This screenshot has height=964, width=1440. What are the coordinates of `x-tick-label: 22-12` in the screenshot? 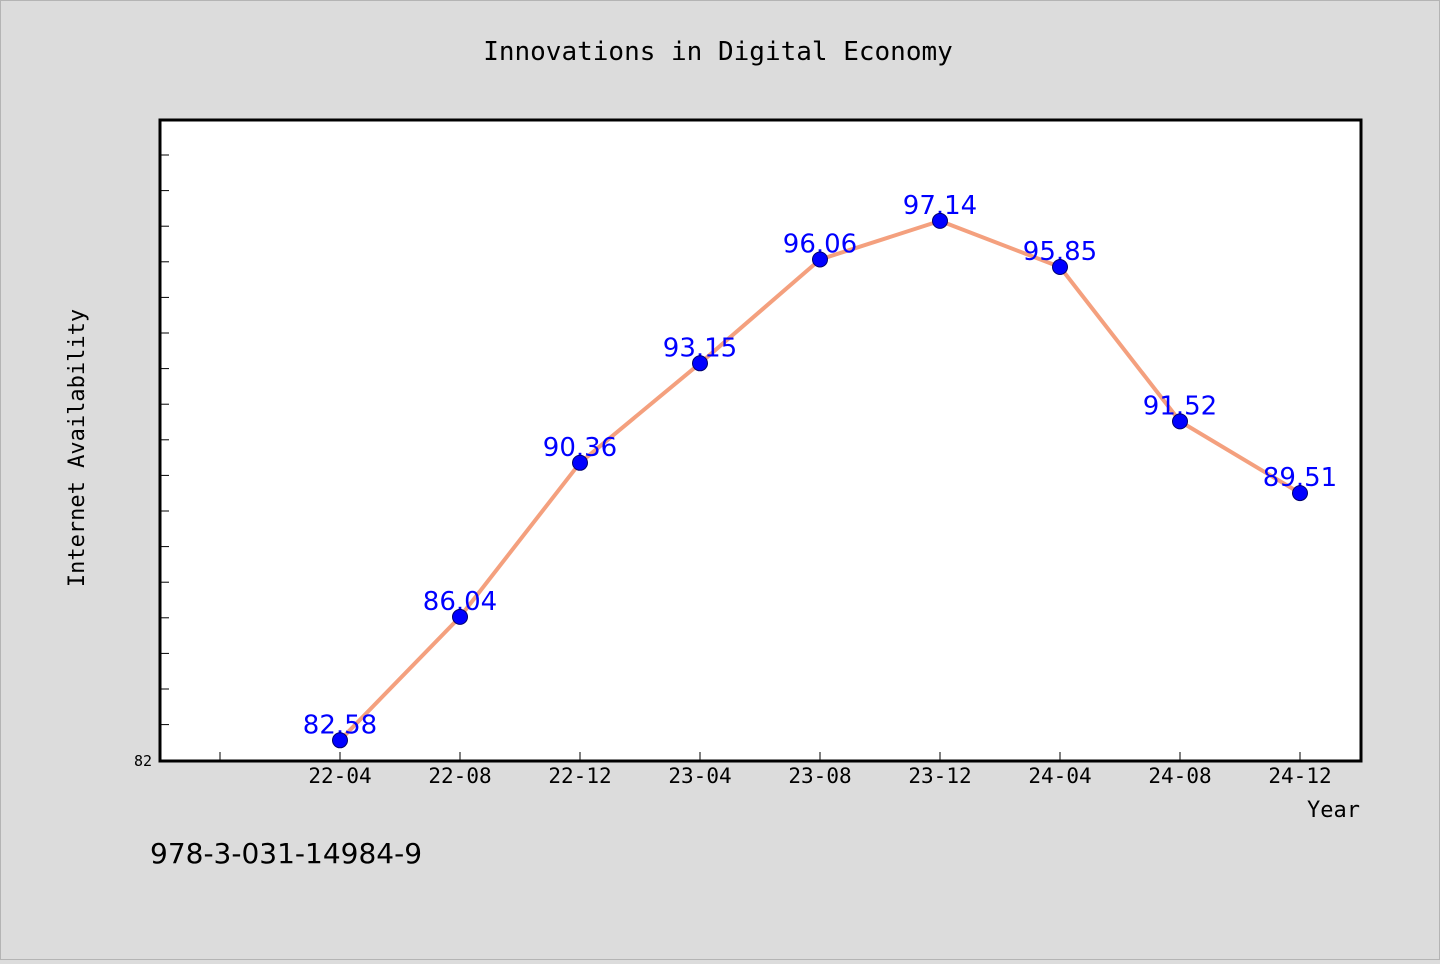 It's located at (579, 776).